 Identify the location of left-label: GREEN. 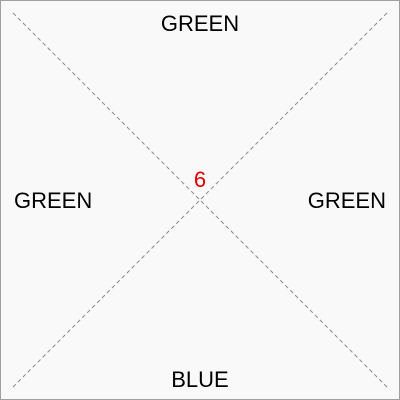
(53, 200).